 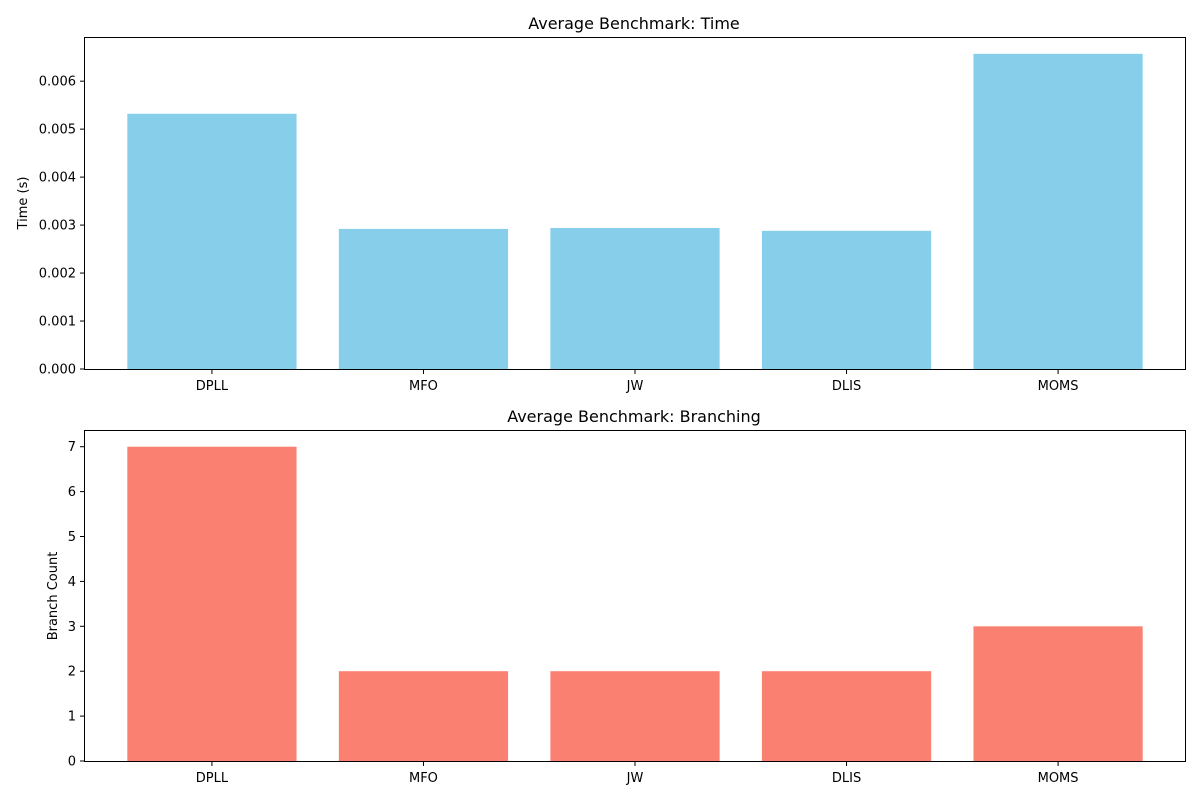 What do you see at coordinates (635, 386) in the screenshot?
I see `time-x-tick-label: JW` at bounding box center [635, 386].